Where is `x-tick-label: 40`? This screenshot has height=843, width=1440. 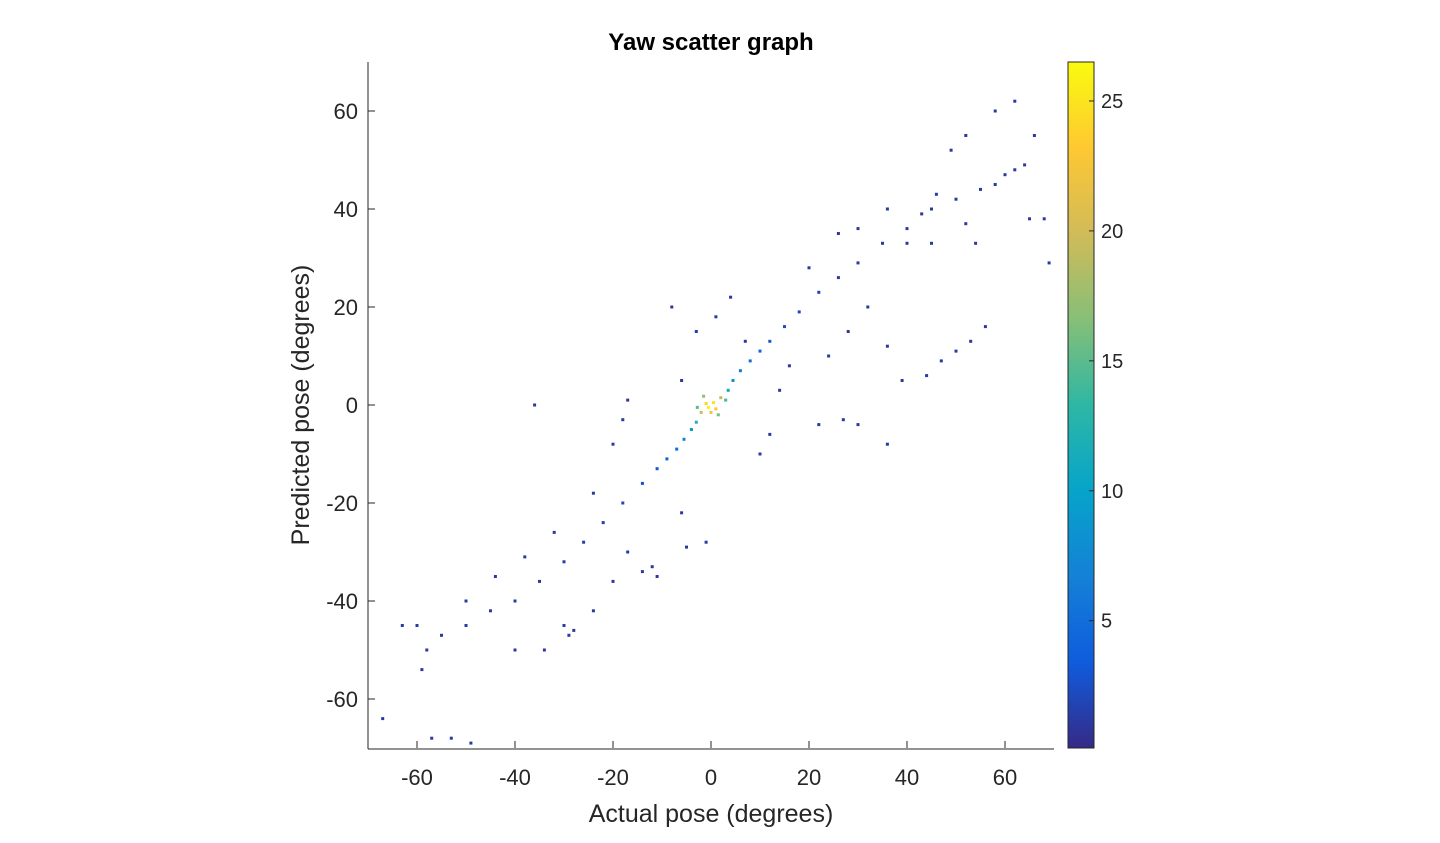
x-tick-label: 40 is located at coordinates (907, 777).